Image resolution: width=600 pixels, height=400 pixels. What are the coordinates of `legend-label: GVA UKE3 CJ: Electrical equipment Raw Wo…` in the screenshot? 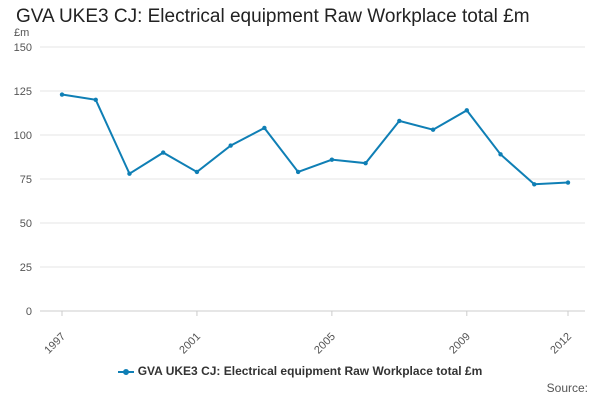 It's located at (310, 371).